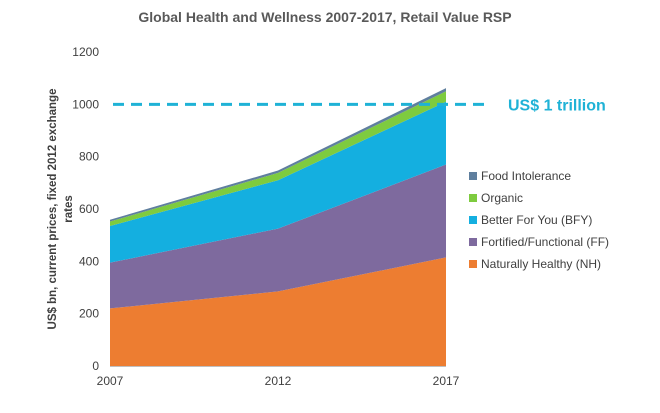 The height and width of the screenshot is (413, 660). What do you see at coordinates (545, 242) in the screenshot?
I see `legend-label: Fortified/Functional (FF)` at bounding box center [545, 242].